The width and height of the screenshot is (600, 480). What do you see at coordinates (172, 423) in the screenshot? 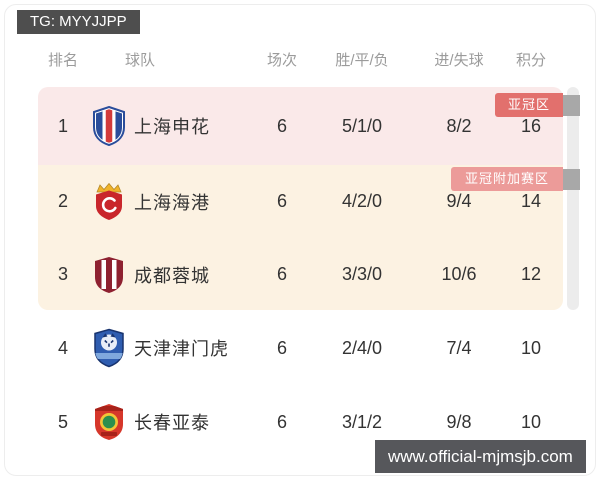
I see `team-name: 长春亚泰` at bounding box center [172, 423].